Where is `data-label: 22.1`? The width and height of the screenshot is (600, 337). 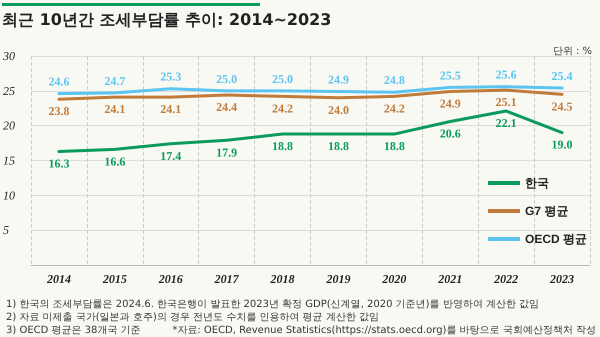 data-label: 22.1 is located at coordinates (506, 123).